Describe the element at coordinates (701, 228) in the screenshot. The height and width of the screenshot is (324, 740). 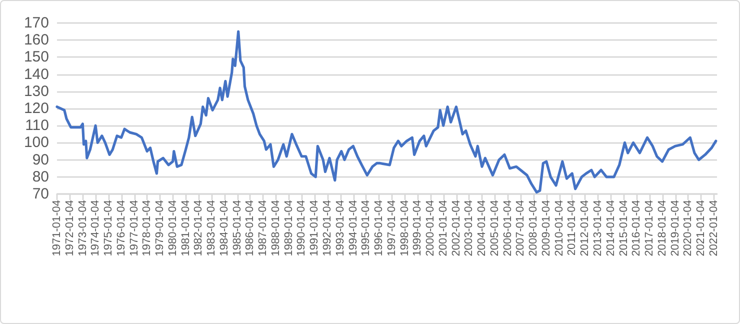
I see `x-tick-label: 2021-01-04` at that location.